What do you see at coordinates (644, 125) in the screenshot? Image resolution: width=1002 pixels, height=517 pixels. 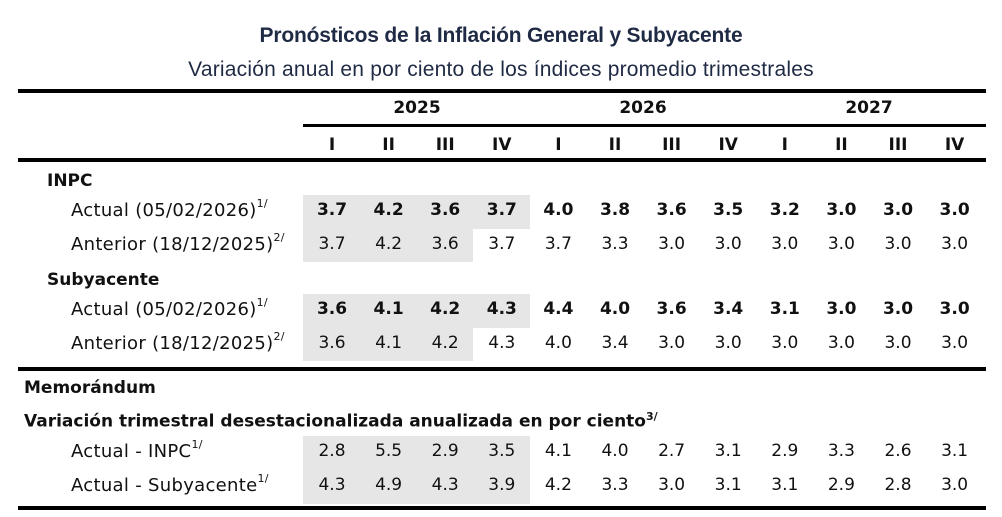 I see `year-underline` at bounding box center [644, 125].